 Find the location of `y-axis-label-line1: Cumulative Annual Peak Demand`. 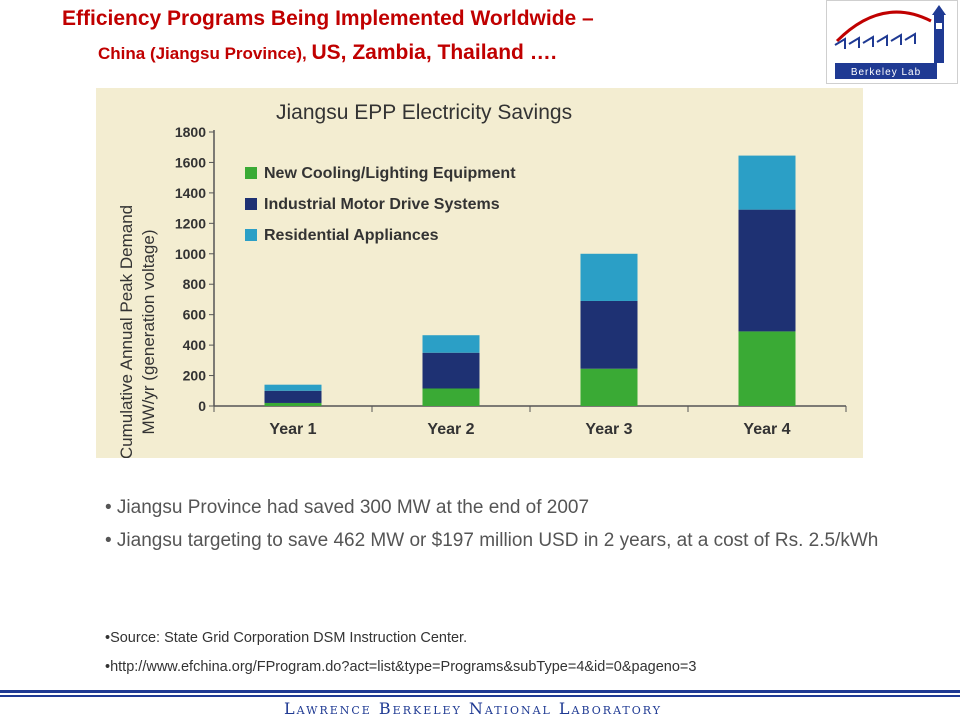

y-axis-label-line1: Cumulative Annual Peak Demand is located at coordinates (126, 331).